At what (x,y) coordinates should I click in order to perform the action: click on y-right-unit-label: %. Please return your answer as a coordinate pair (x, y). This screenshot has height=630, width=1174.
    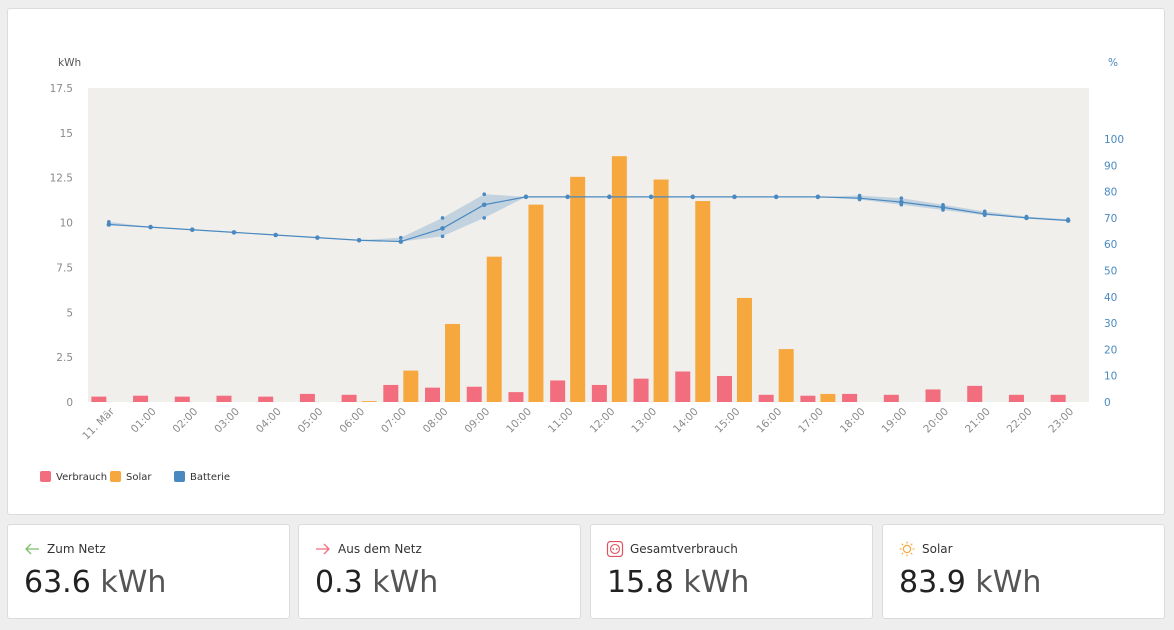
    Looking at the image, I should click on (1113, 63).